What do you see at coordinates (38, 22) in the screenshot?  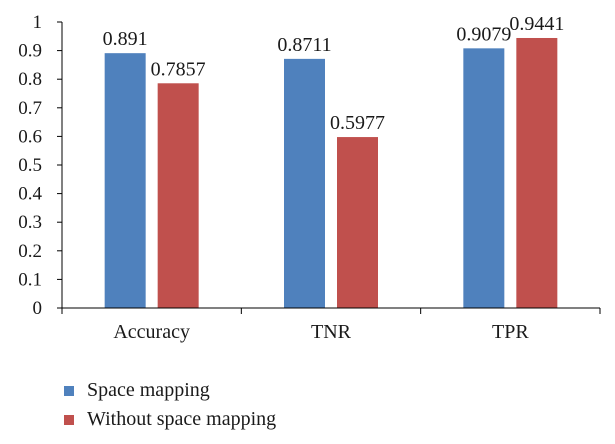 I see `y-tick-label: 1` at bounding box center [38, 22].